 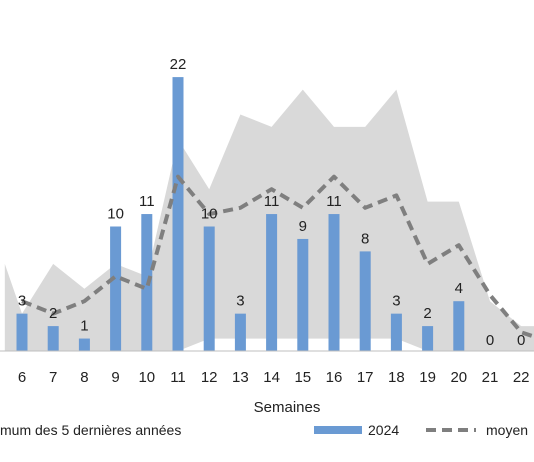 I want to click on tick-label-week-20: 20, so click(x=458, y=377).